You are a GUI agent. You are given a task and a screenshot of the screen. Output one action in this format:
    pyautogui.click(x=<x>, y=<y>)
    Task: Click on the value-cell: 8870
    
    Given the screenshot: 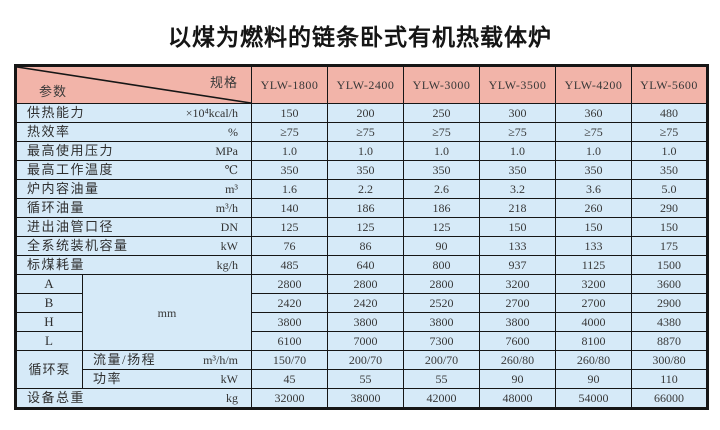 What is the action you would take?
    pyautogui.click(x=669, y=341)
    